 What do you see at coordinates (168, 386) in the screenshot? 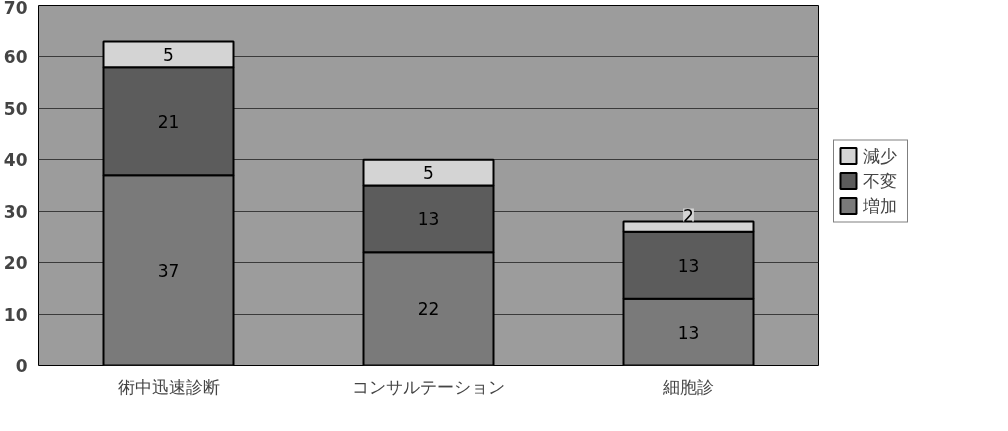
I see `x-tick-label: 術中迅速診断` at bounding box center [168, 386].